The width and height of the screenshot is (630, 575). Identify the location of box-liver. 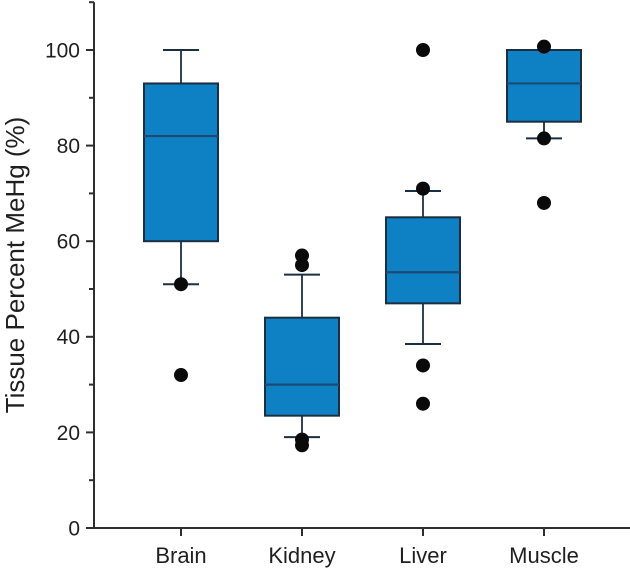
(423, 260).